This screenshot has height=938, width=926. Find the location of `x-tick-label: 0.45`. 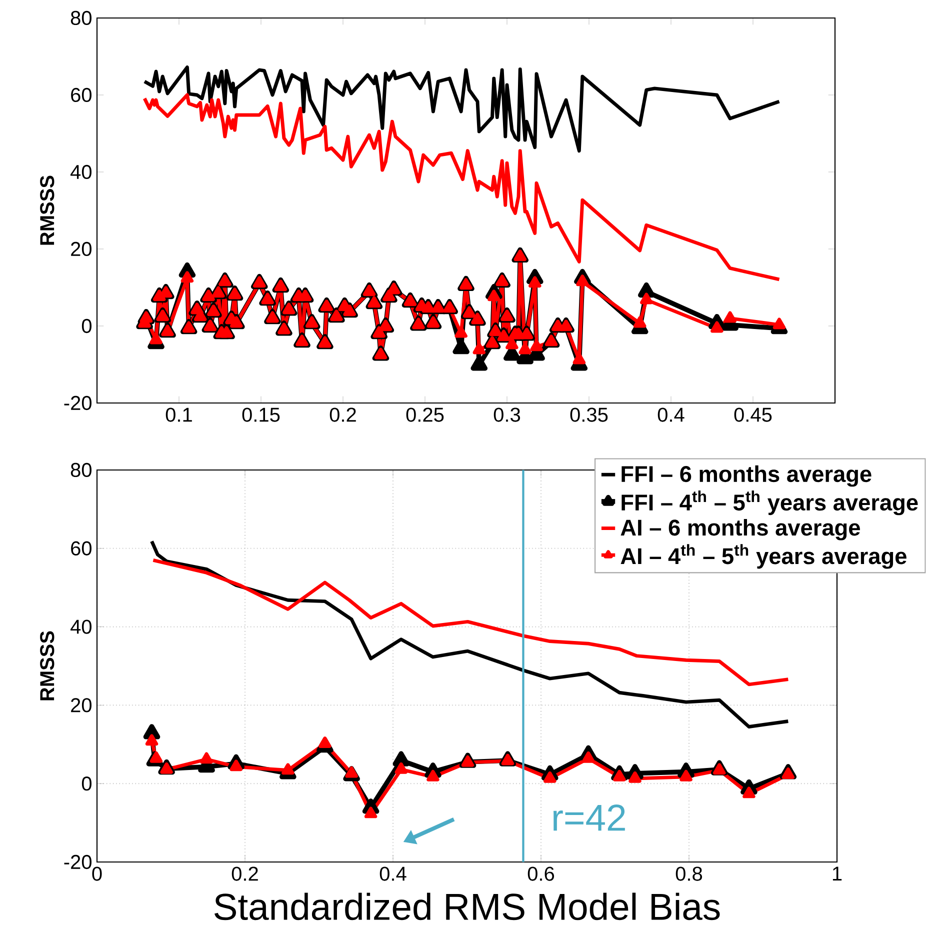

x-tick-label: 0.45 is located at coordinates (753, 415).